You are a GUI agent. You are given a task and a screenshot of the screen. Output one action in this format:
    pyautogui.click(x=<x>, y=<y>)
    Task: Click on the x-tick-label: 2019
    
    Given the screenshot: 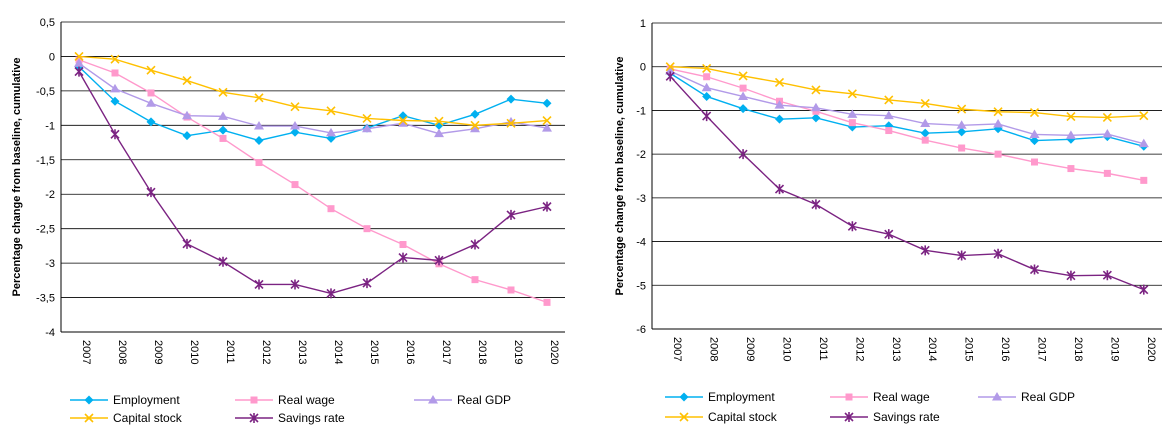 What is the action you would take?
    pyautogui.click(x=1114, y=349)
    